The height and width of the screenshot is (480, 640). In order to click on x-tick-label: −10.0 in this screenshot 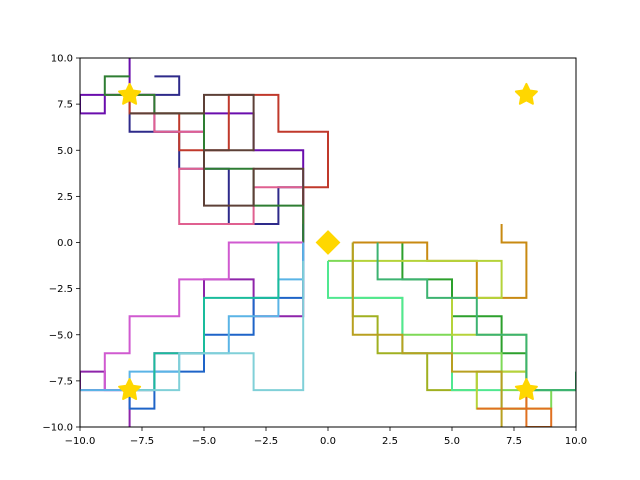, I will do `click(80, 441)`.